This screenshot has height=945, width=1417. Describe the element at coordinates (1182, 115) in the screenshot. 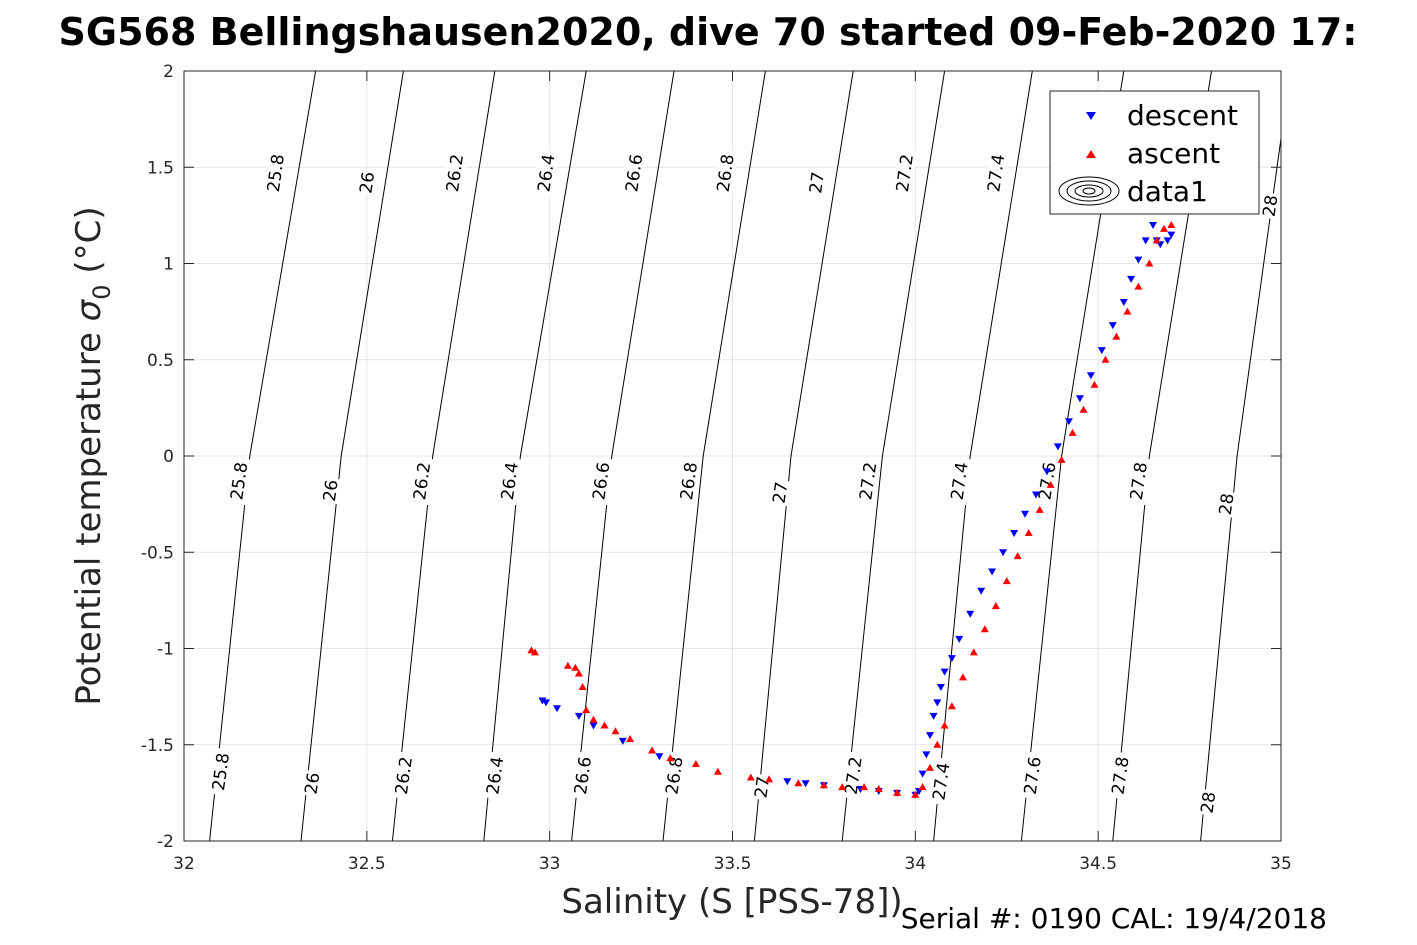

I see `legend-descent-label: descent` at that location.